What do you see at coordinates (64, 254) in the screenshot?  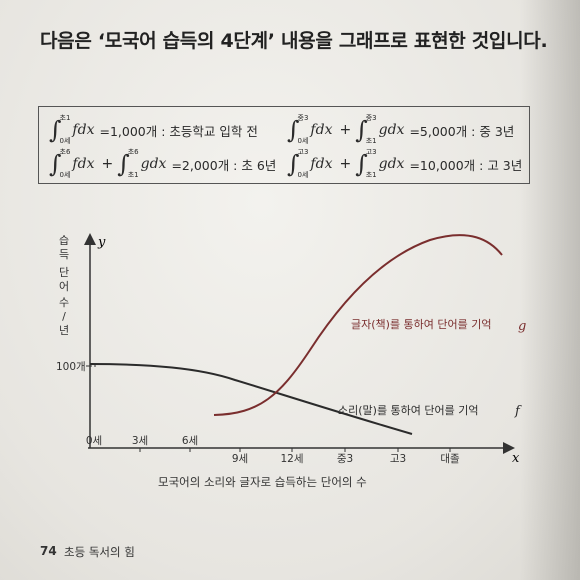 I see `y-title-char: 득` at bounding box center [64, 254].